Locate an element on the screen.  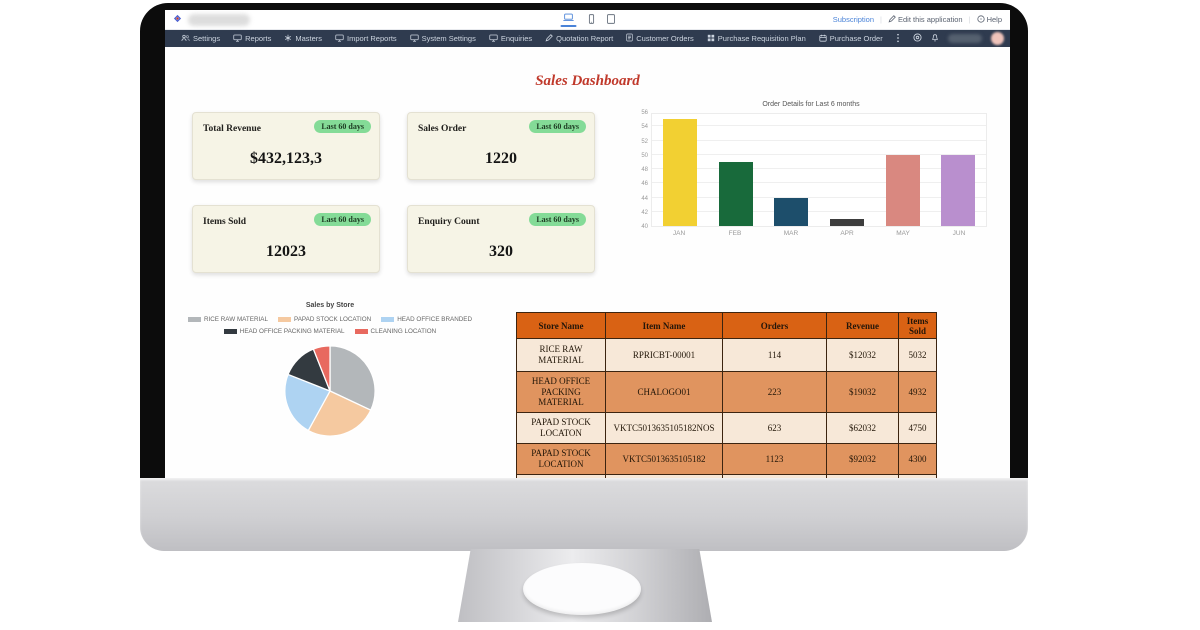
kpi-card-items-sold: Items Sold Last 60 days 12023 is located at coordinates (286, 239).